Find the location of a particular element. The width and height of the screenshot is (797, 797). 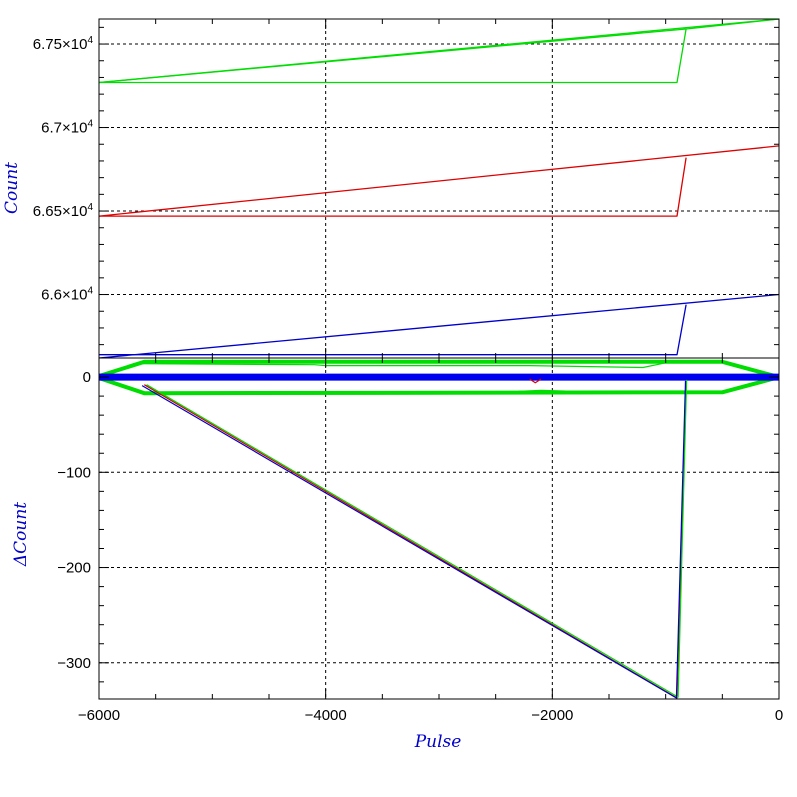

y-tick-label: 0 is located at coordinates (87, 377).